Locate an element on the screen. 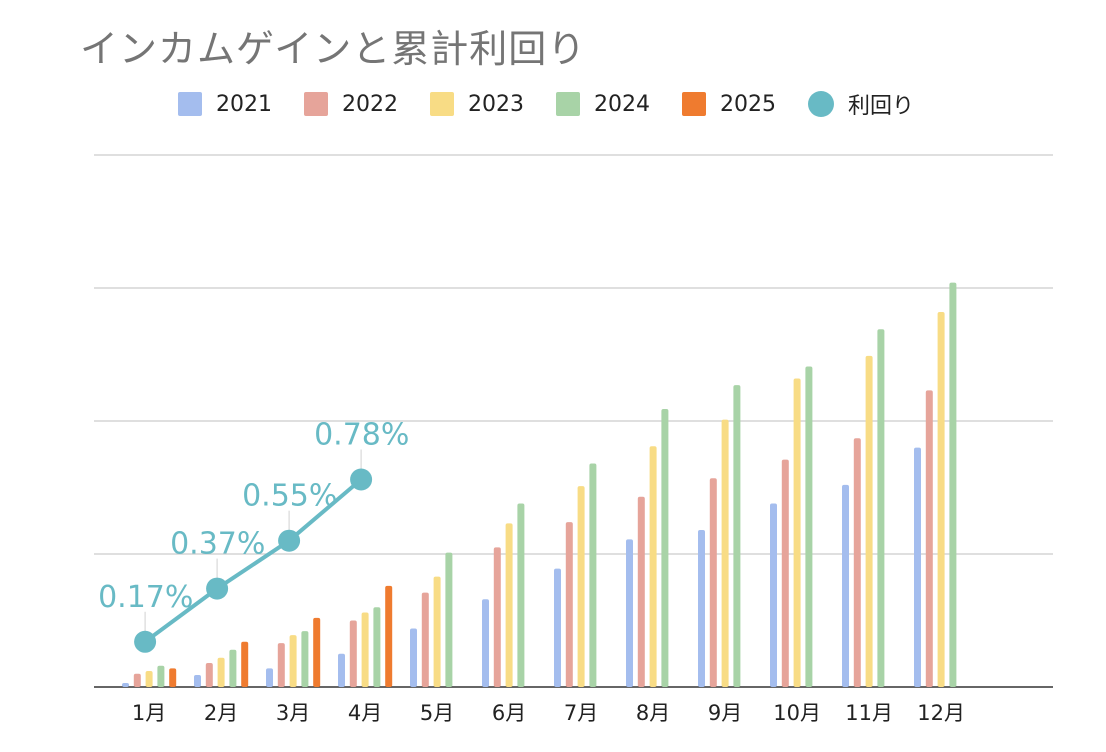 This screenshot has width=1106, height=752. x-tick-label: 9月 is located at coordinates (725, 713).